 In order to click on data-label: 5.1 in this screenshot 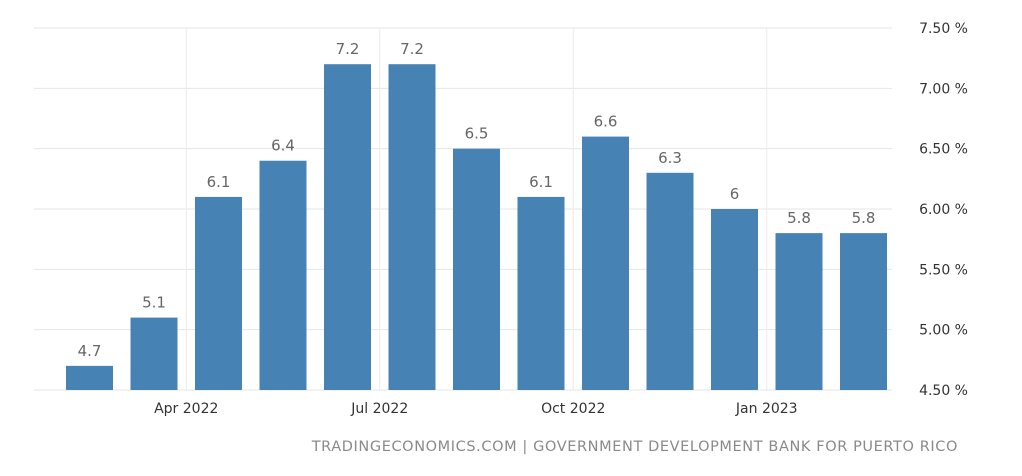, I will do `click(154, 303)`.